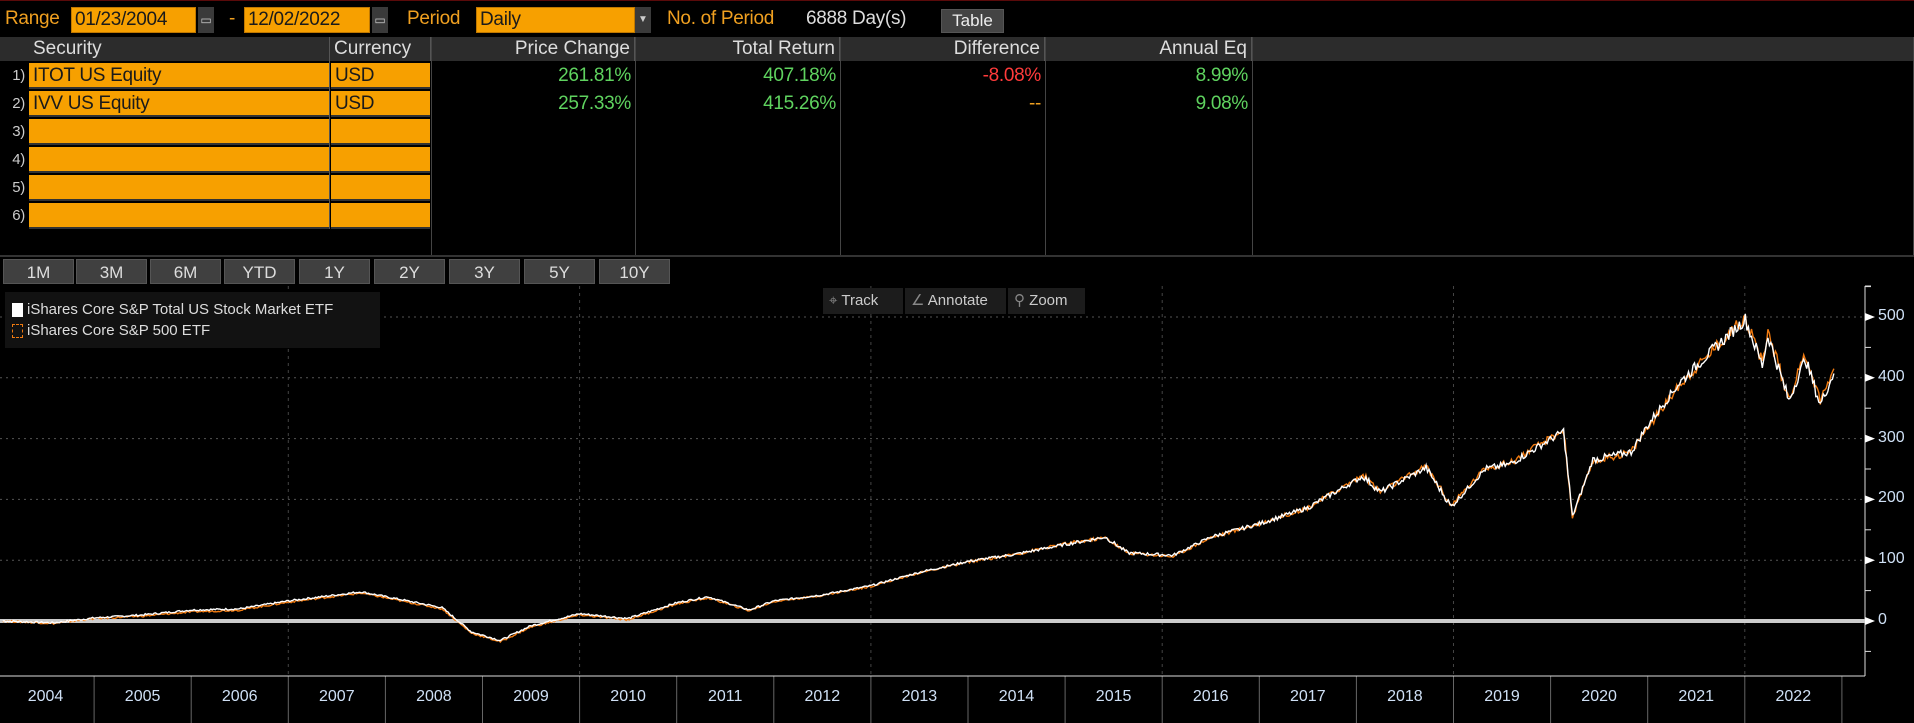 The image size is (1914, 723). Describe the element at coordinates (179, 76) in the screenshot. I see `security-field: ITOT US Equity` at that location.